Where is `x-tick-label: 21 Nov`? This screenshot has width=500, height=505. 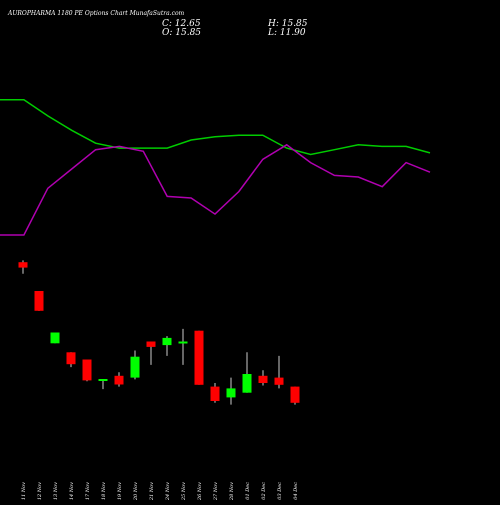 x-tick-label: 21 Nov is located at coordinates (152, 491).